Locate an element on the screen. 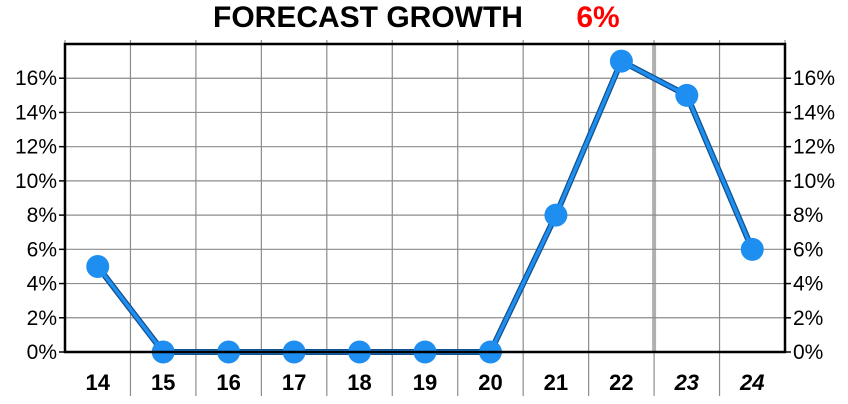  y-tick-label-left: 2% is located at coordinates (42, 318).